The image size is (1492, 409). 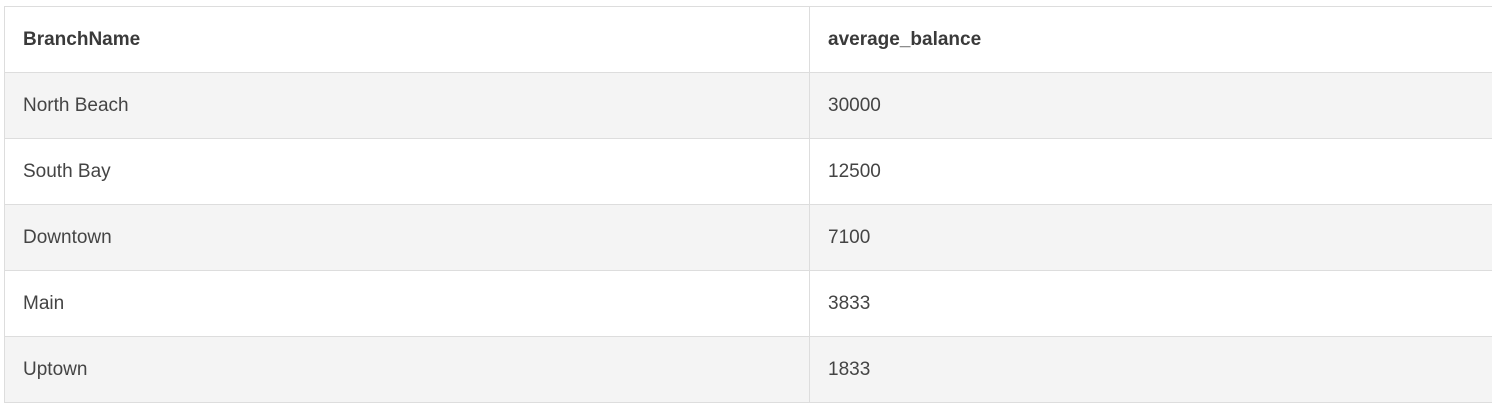 What do you see at coordinates (1150, 369) in the screenshot?
I see `cell-average-balance: 1833` at bounding box center [1150, 369].